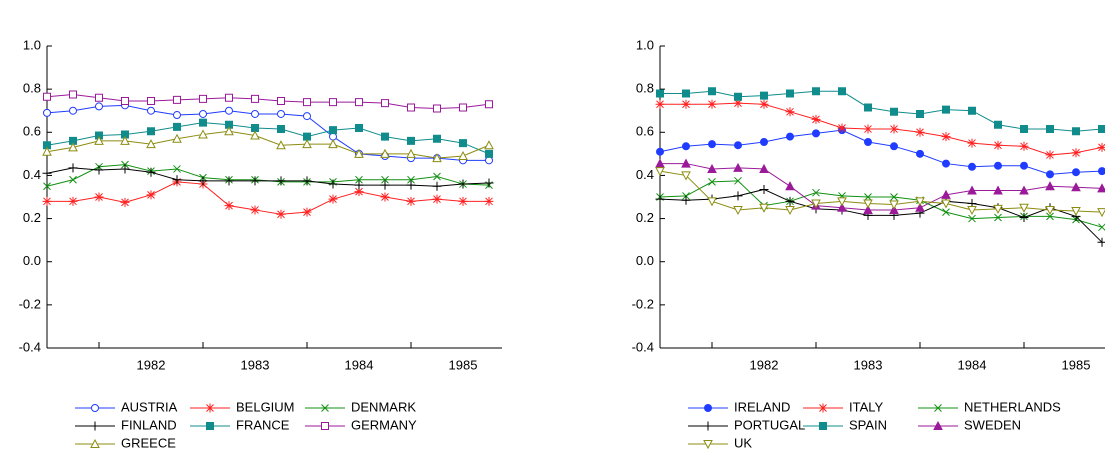  I want to click on y-tick-label: -0.2, so click(643, 303).